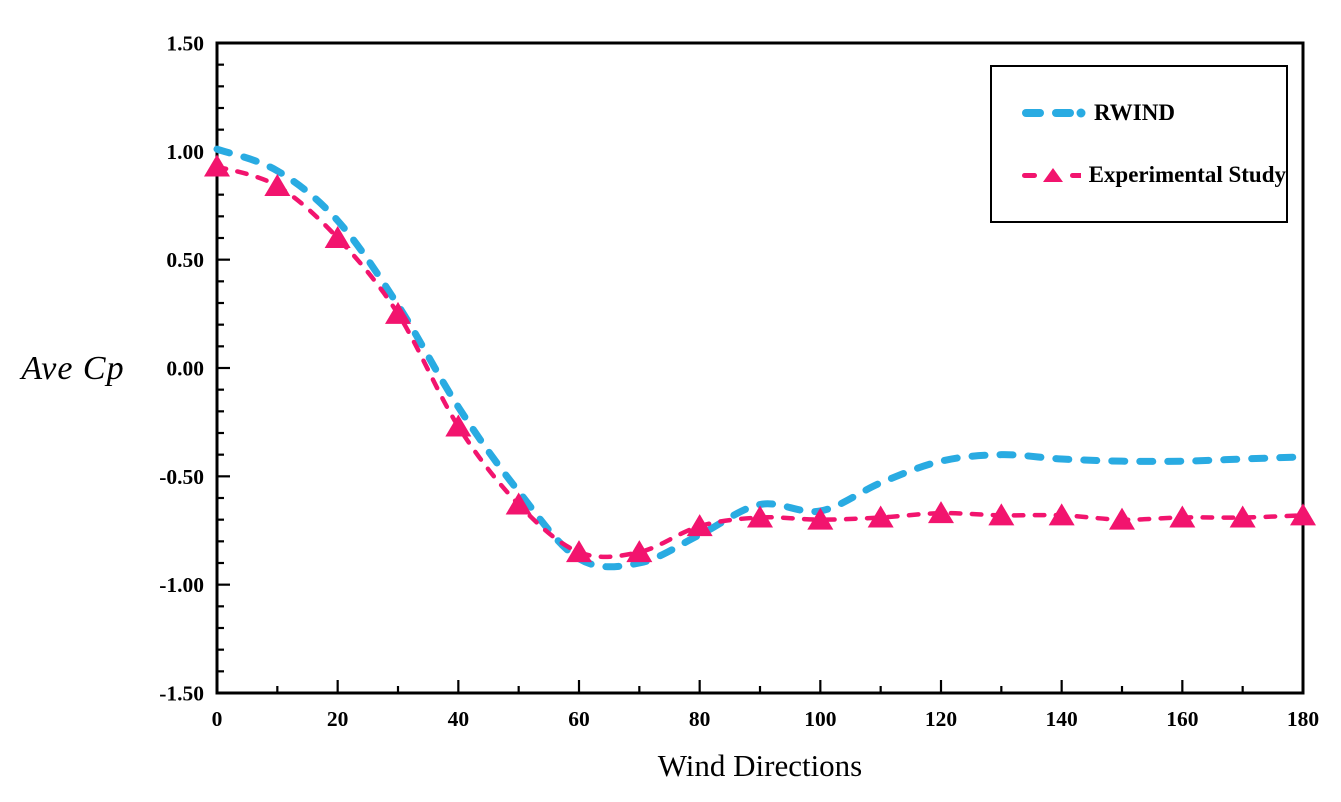  Describe the element at coordinates (338, 719) in the screenshot. I see `x-tick-label: 20` at that location.